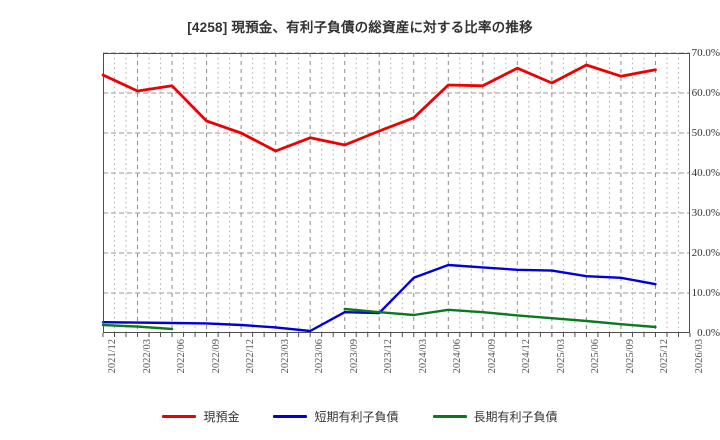  Describe the element at coordinates (182, 356) in the screenshot. I see `x-axis-tick-label: 2022/06` at that location.